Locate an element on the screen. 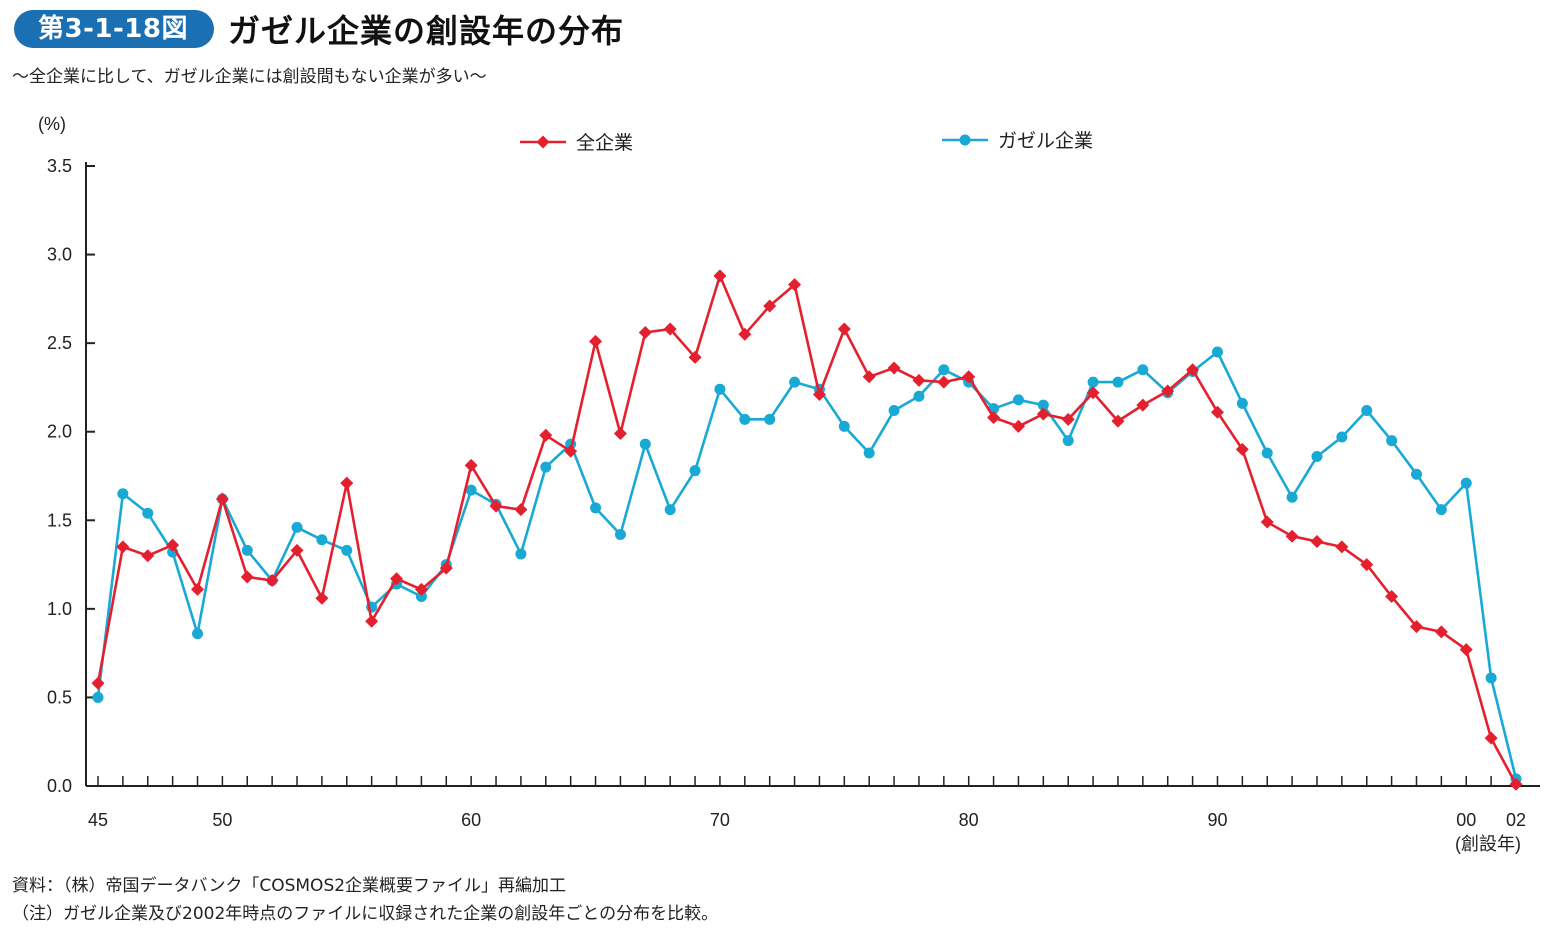  y-tick-label: 0.0 is located at coordinates (59, 786).